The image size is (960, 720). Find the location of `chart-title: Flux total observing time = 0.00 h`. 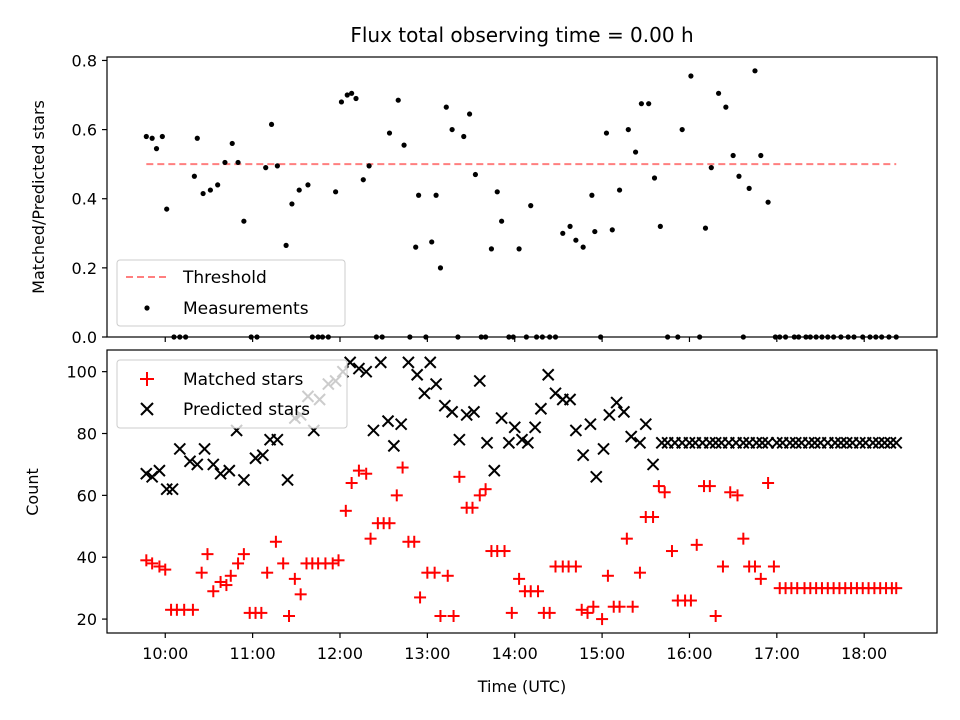

chart-title: Flux total observing time = 0.00 h is located at coordinates (521, 35).